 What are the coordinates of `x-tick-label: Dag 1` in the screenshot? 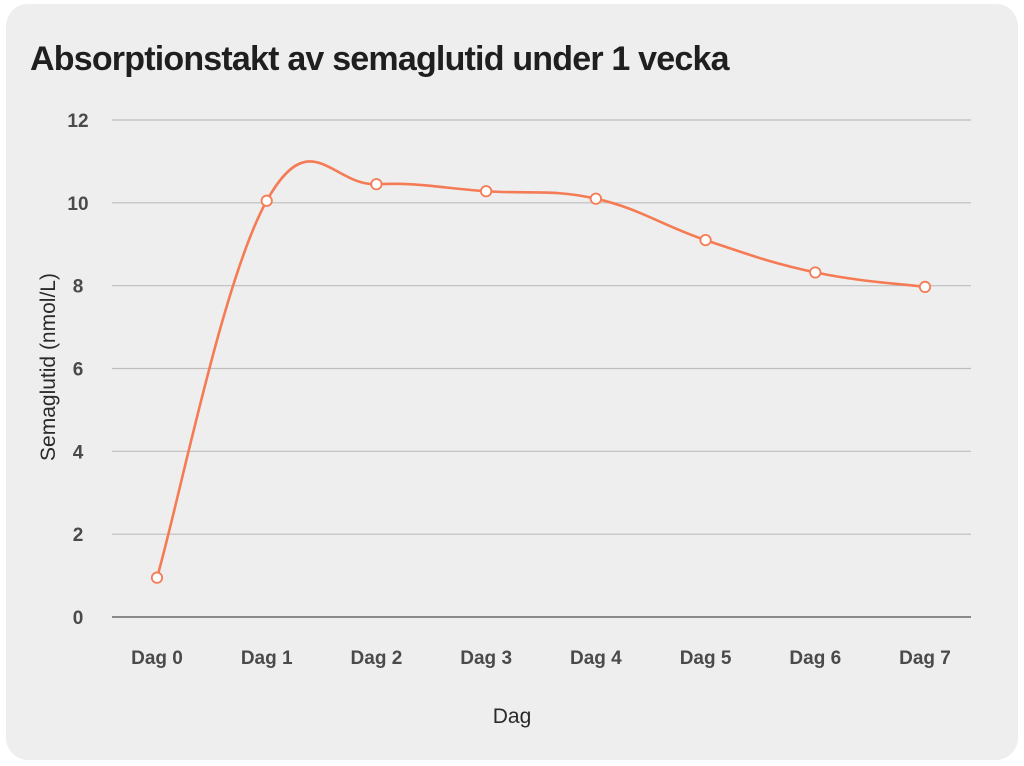 It's located at (267, 658).